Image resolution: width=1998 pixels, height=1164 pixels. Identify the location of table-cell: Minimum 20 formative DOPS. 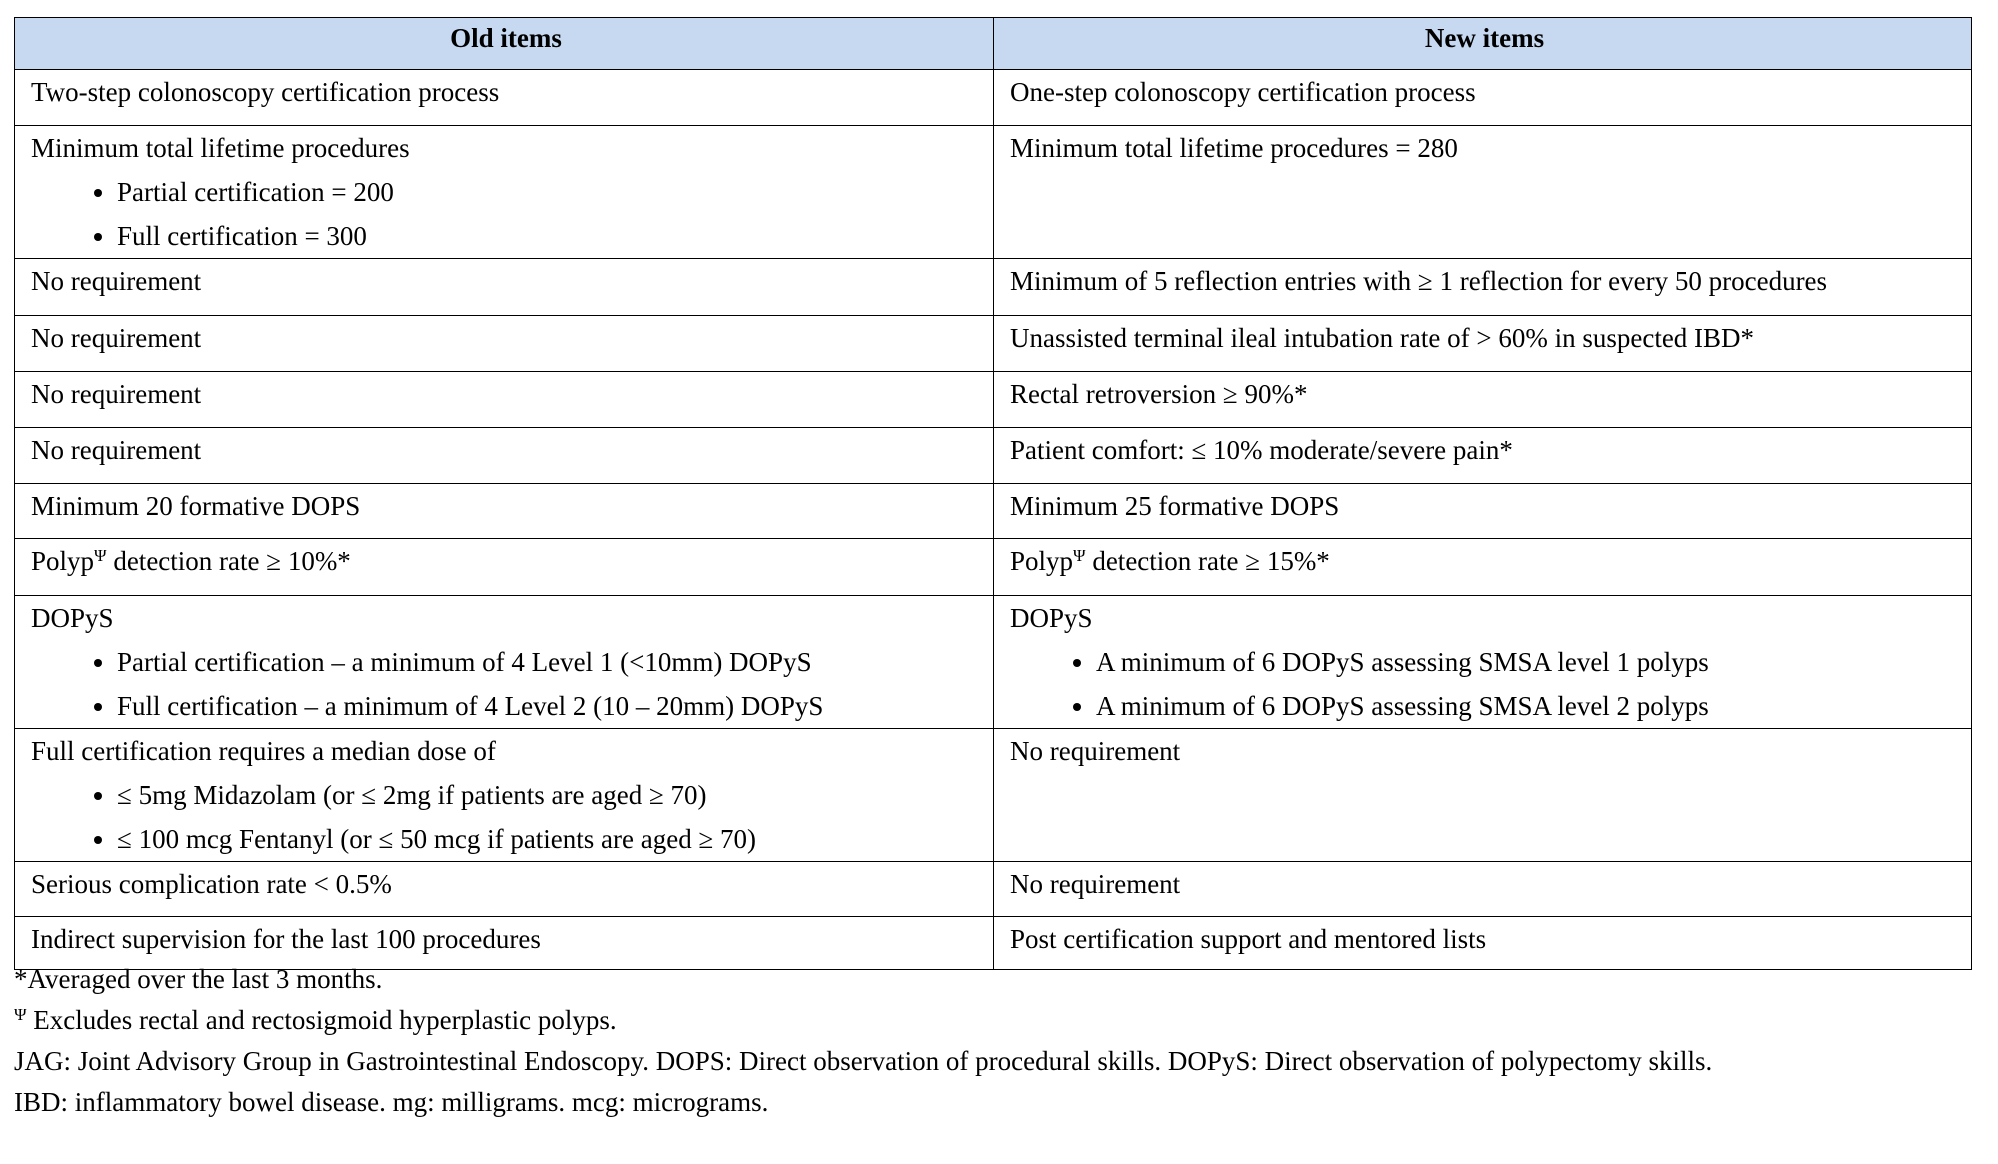
(504, 511).